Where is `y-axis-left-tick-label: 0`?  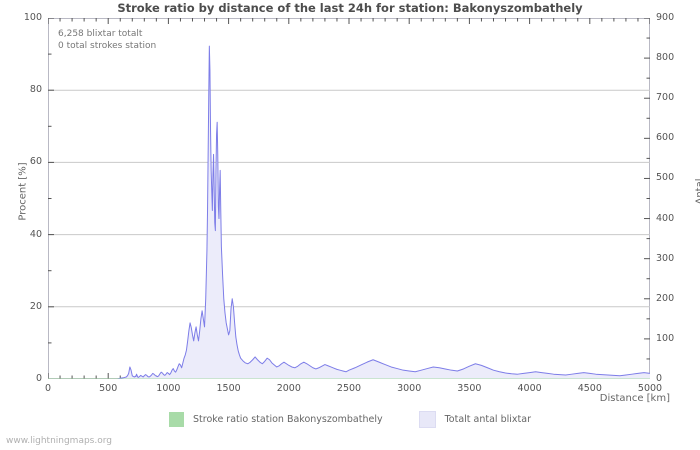 y-axis-left-tick-label: 0 is located at coordinates (38, 378).